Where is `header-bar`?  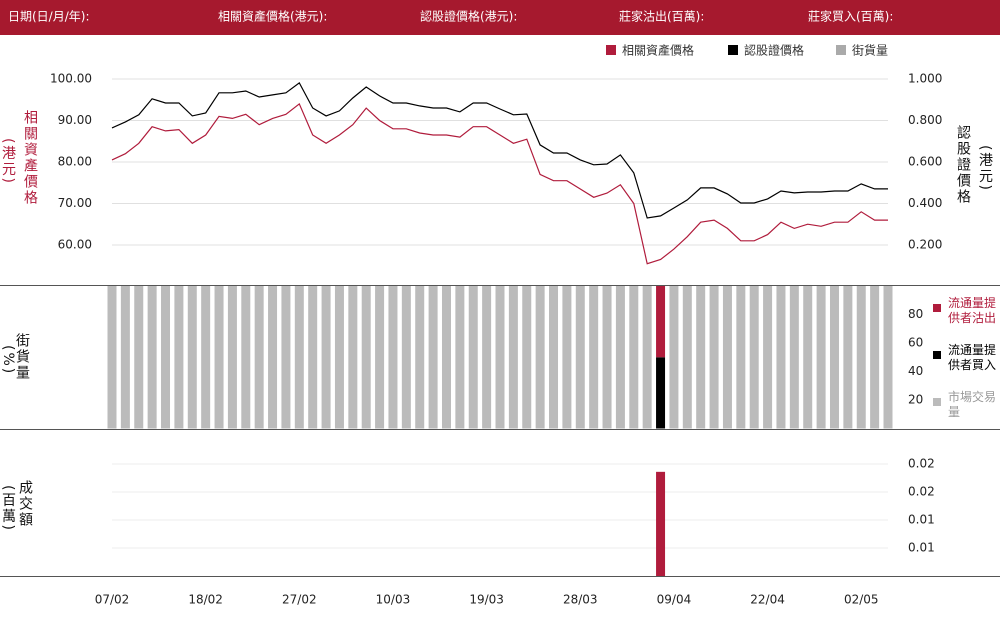 header-bar is located at coordinates (500, 17).